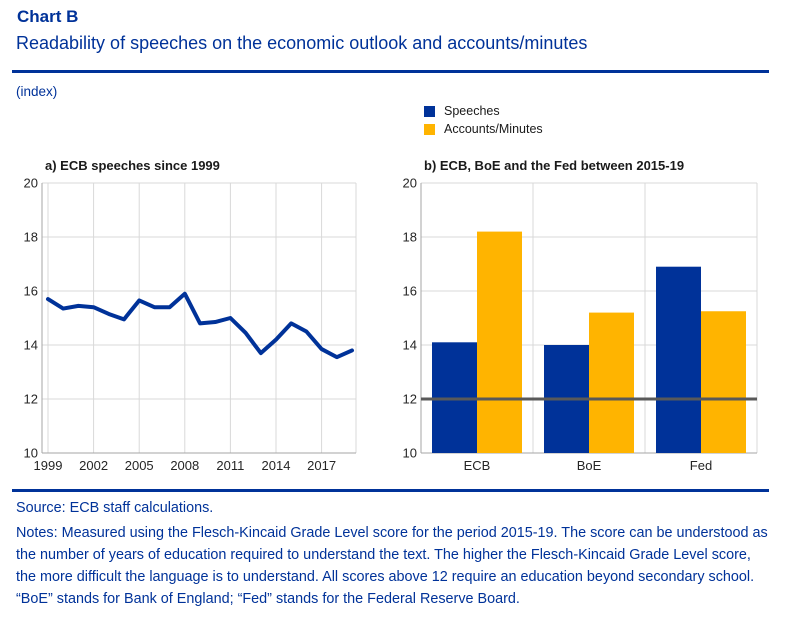 Image resolution: width=789 pixels, height=637 pixels. What do you see at coordinates (48, 16) in the screenshot?
I see `chart-label: Chart B` at bounding box center [48, 16].